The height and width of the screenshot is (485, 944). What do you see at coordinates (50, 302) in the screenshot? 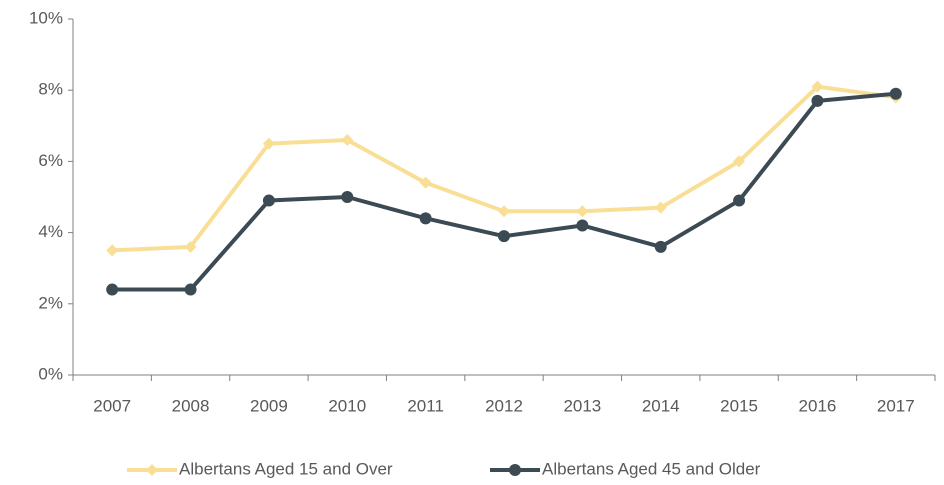
I see `y-tick-label: 2%` at bounding box center [50, 302].